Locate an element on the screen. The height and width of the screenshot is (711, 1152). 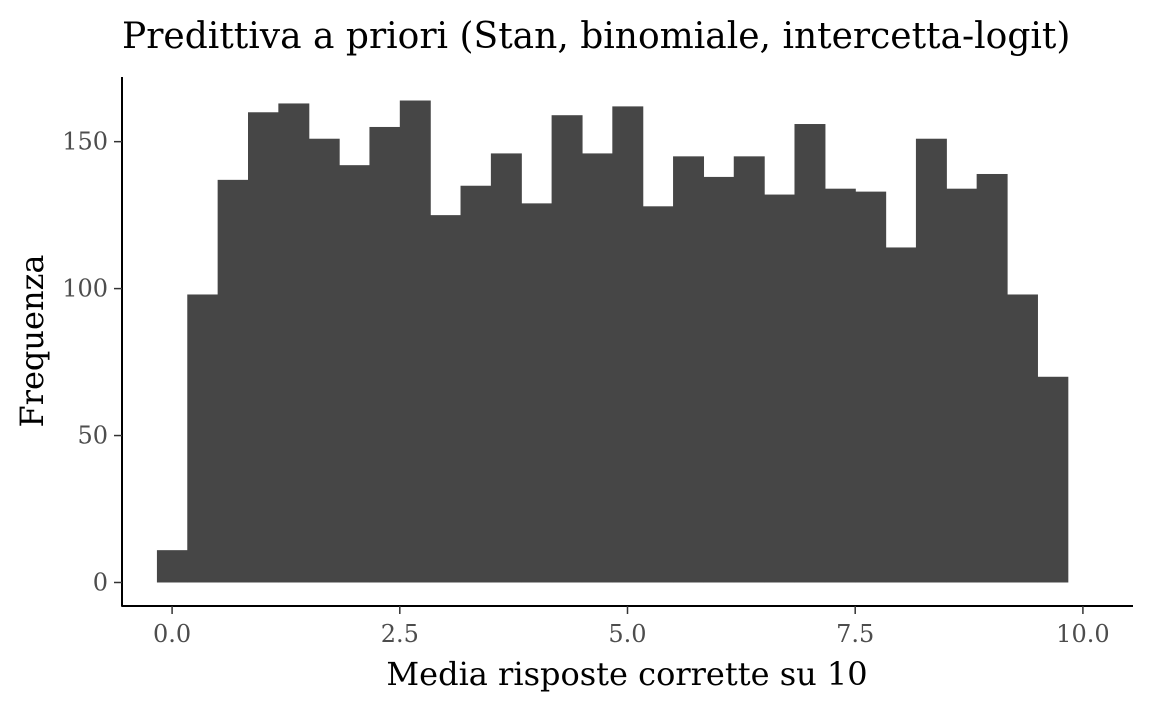
x-tick-label: 5.0 is located at coordinates (627, 634).